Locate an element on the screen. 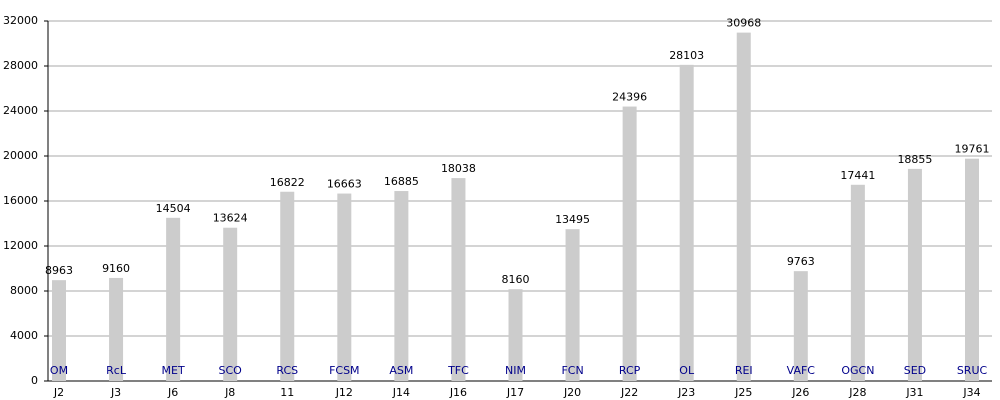  team-label: RCS is located at coordinates (287, 370).